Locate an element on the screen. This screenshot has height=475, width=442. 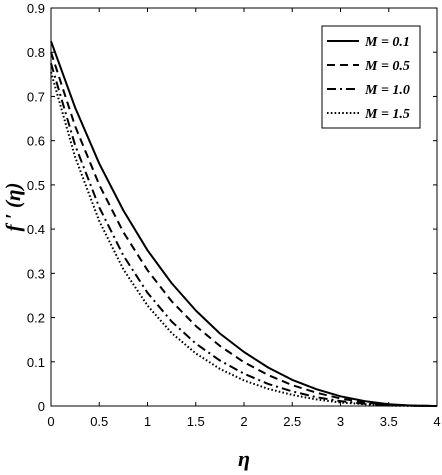
y-tick-label: 0.1 is located at coordinates (36, 362).